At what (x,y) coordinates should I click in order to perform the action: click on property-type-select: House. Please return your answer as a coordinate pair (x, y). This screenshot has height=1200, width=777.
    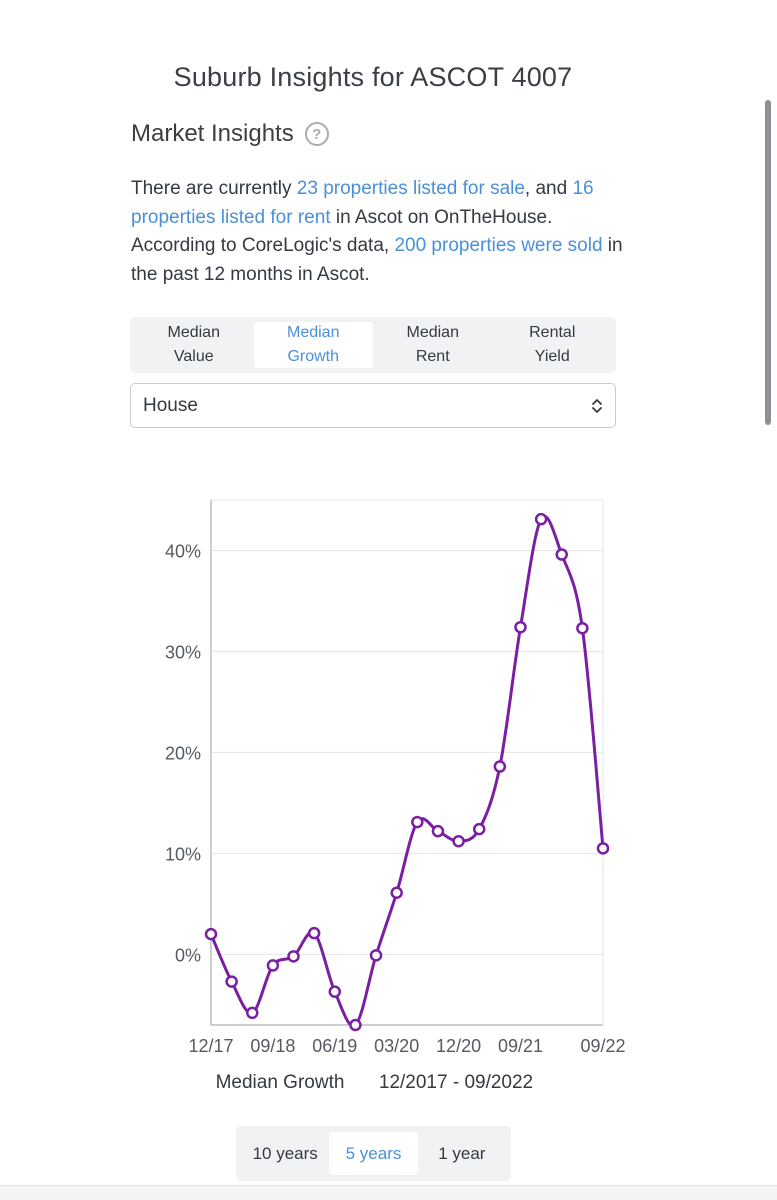
    Looking at the image, I should click on (373, 405).